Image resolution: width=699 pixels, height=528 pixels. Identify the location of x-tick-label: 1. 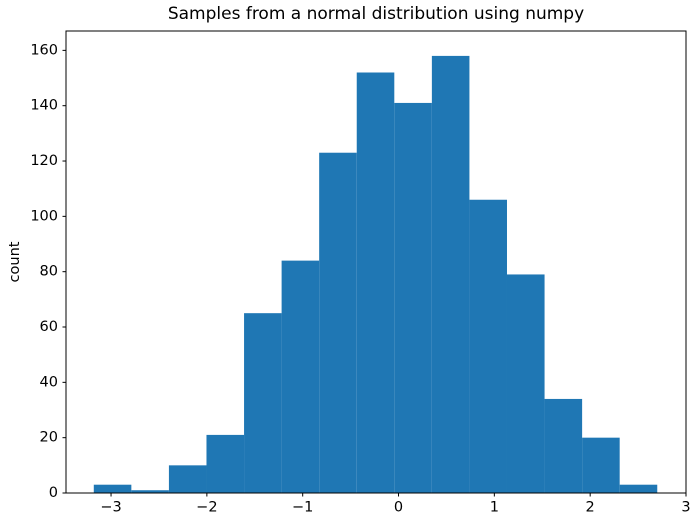
(494, 508).